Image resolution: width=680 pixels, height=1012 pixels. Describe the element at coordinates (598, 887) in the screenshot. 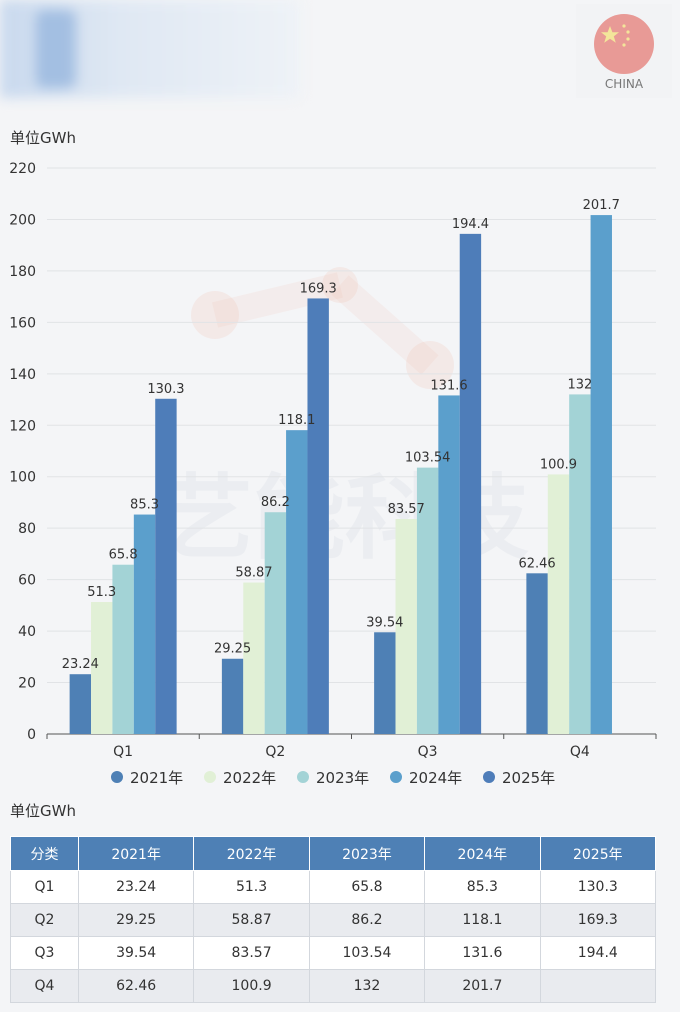

I see `table-cell: 130.3` at that location.